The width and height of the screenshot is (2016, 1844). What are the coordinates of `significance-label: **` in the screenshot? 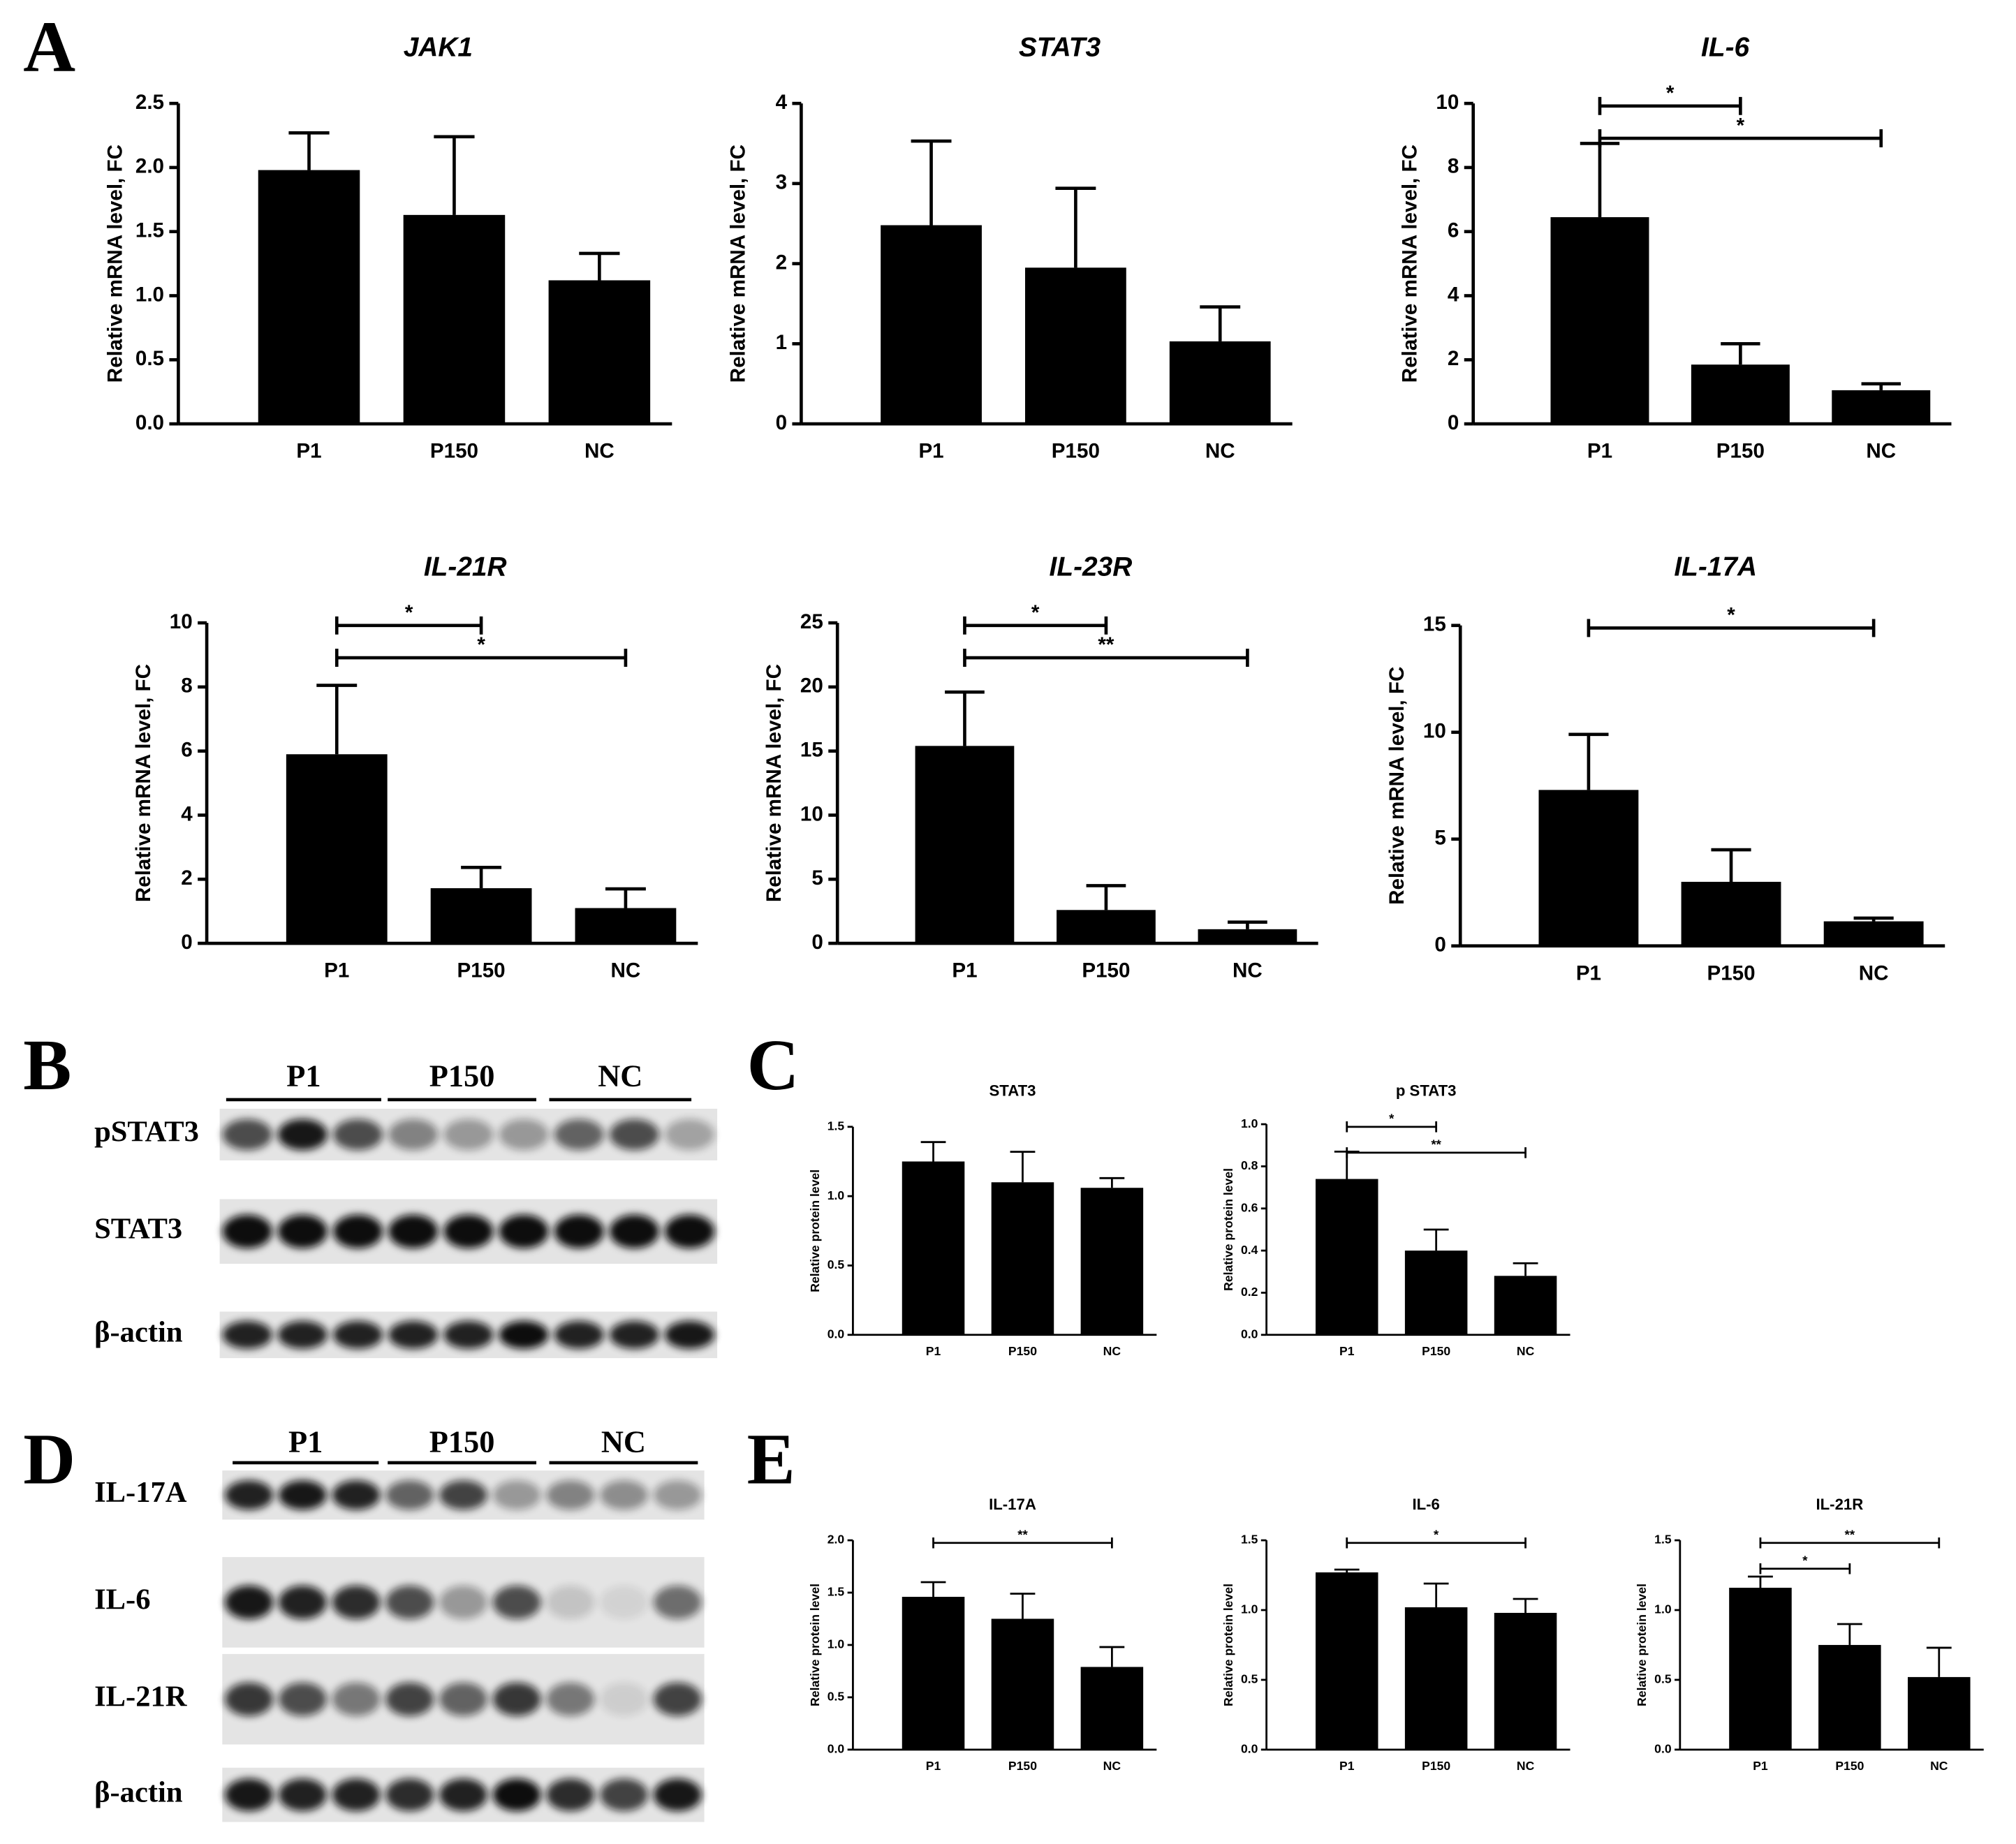 It's located at (1436, 1144).